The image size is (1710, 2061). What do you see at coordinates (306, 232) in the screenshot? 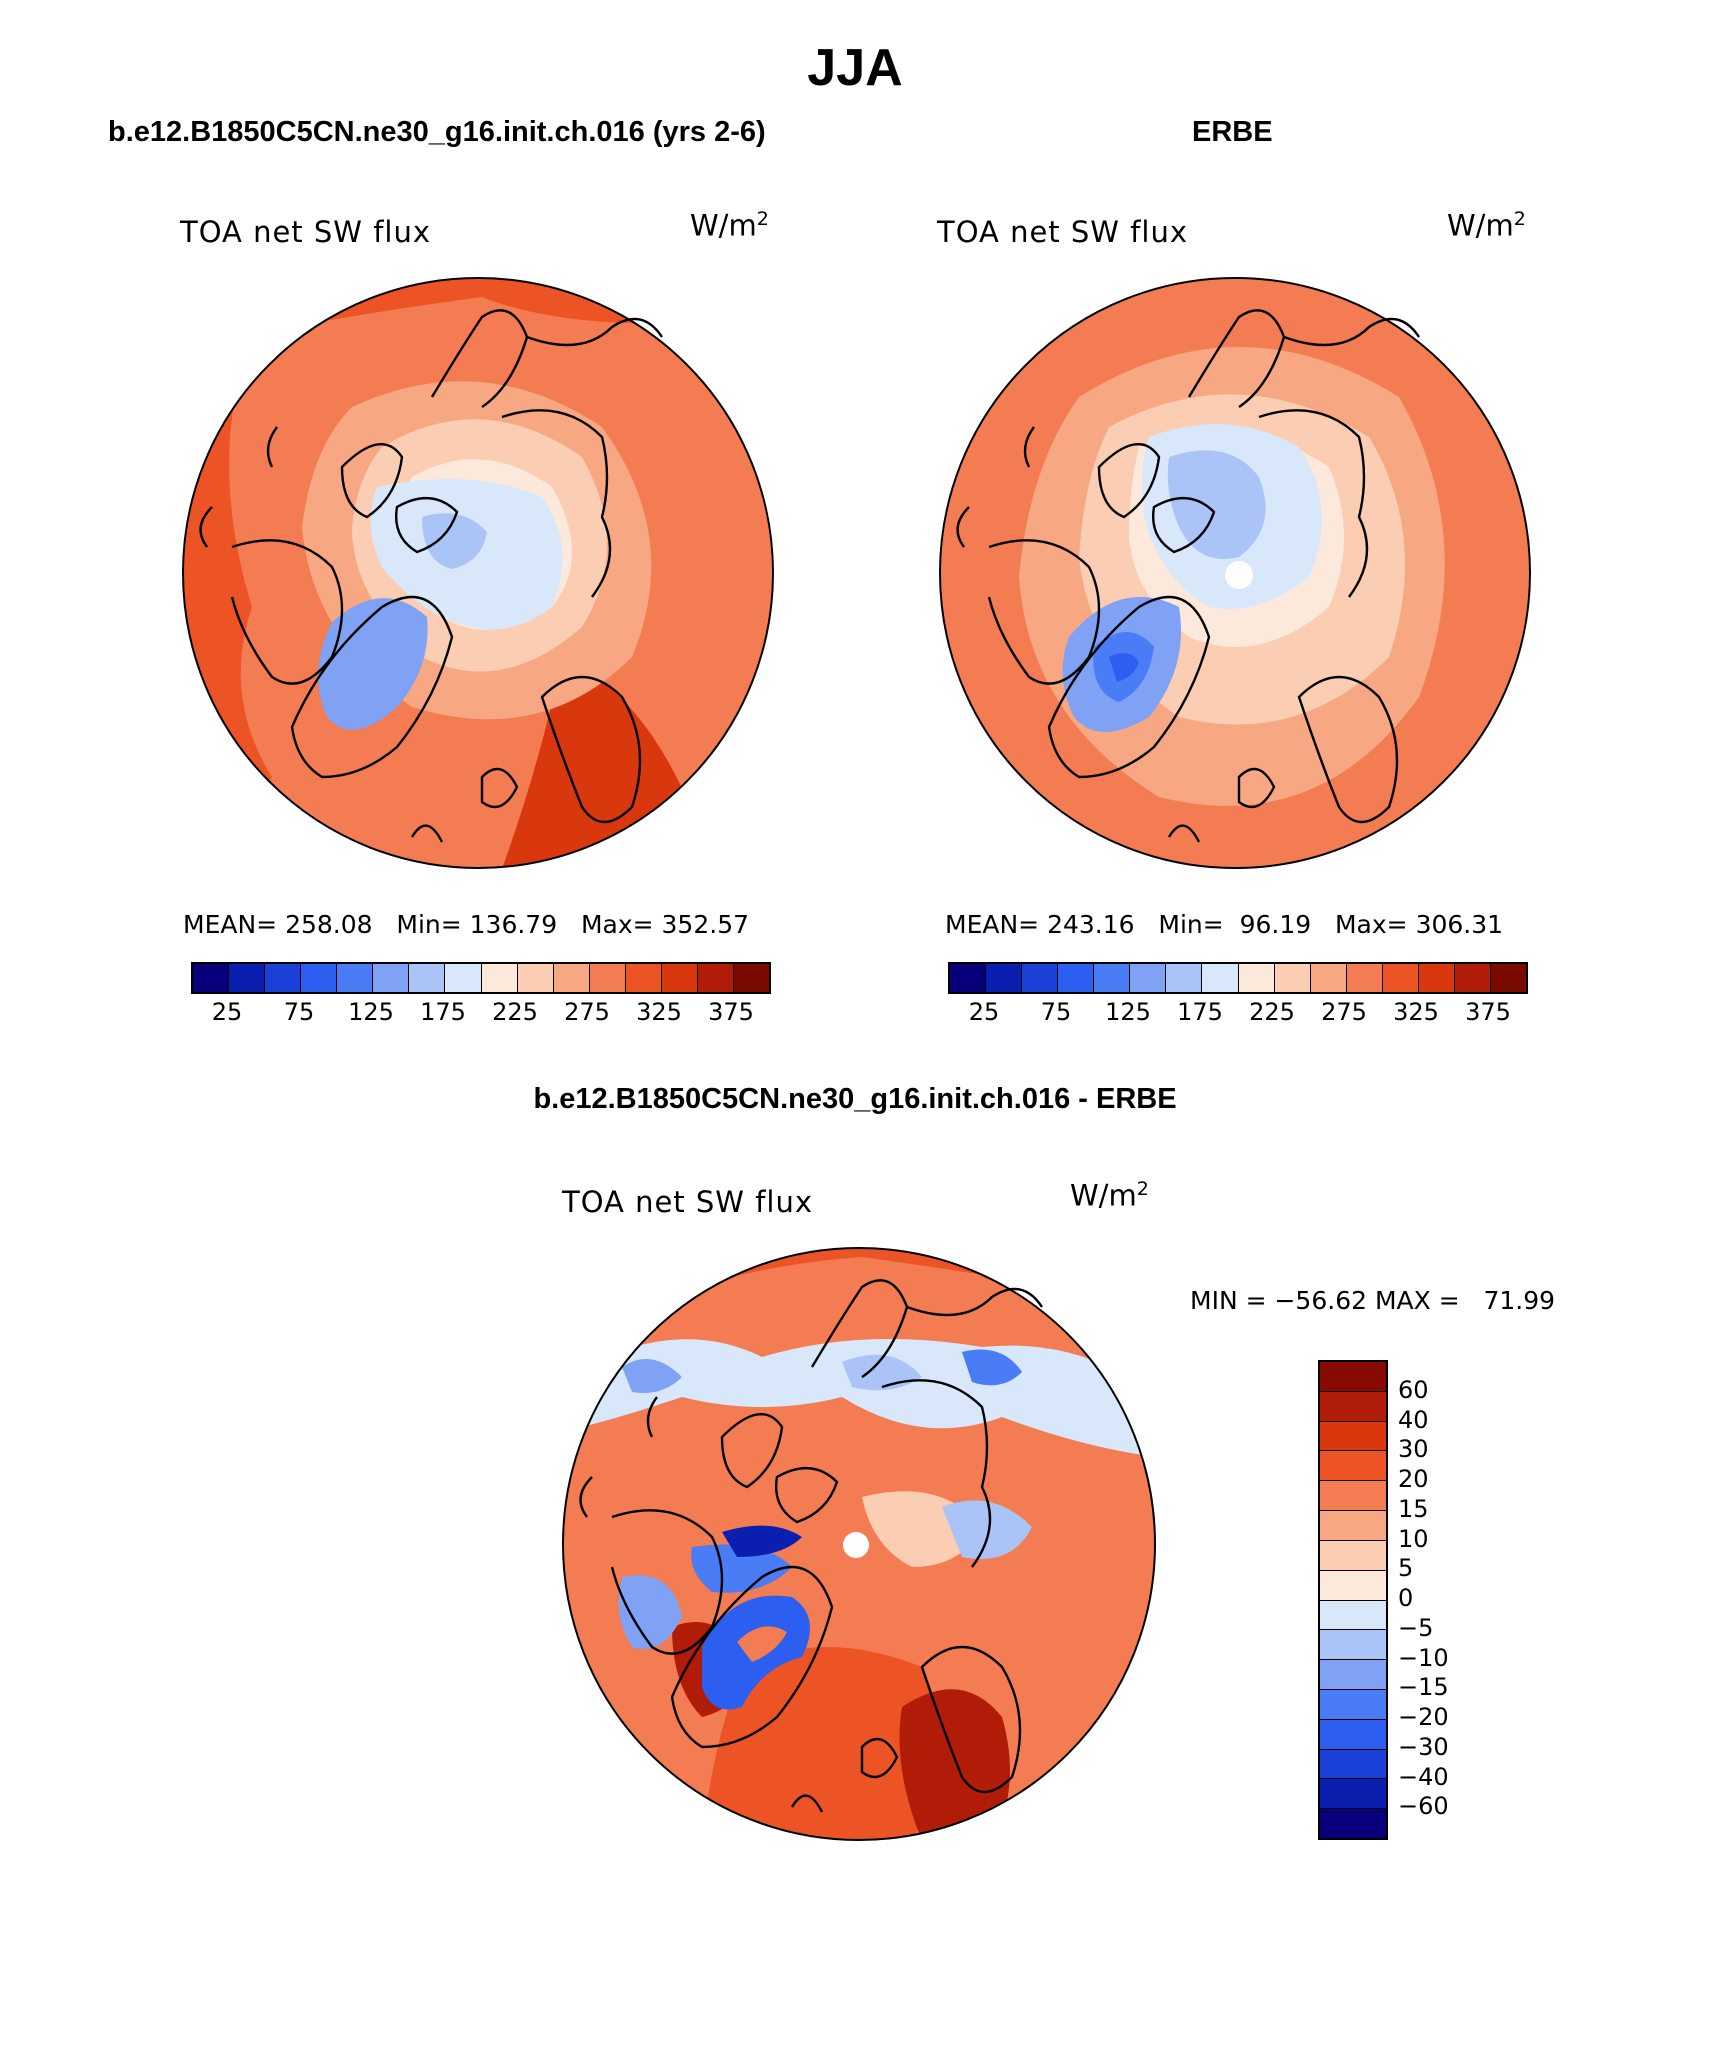
I see `panel-1-variable-label: TOA net SW flux` at bounding box center [306, 232].